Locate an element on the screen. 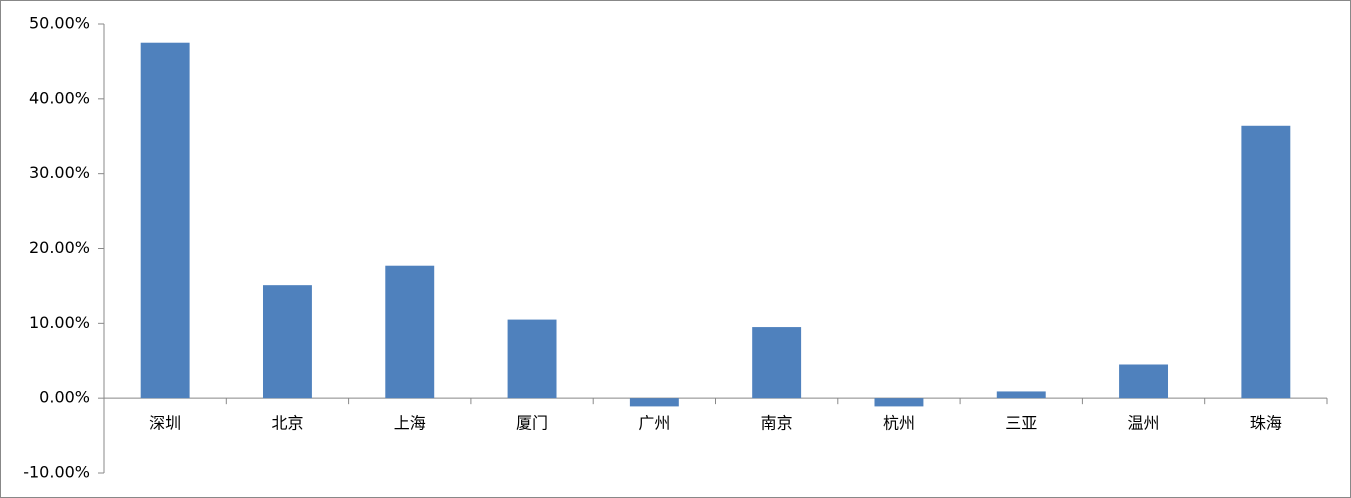 The width and height of the screenshot is (1351, 498). y-tick-label: 0.00% is located at coordinates (64, 397).